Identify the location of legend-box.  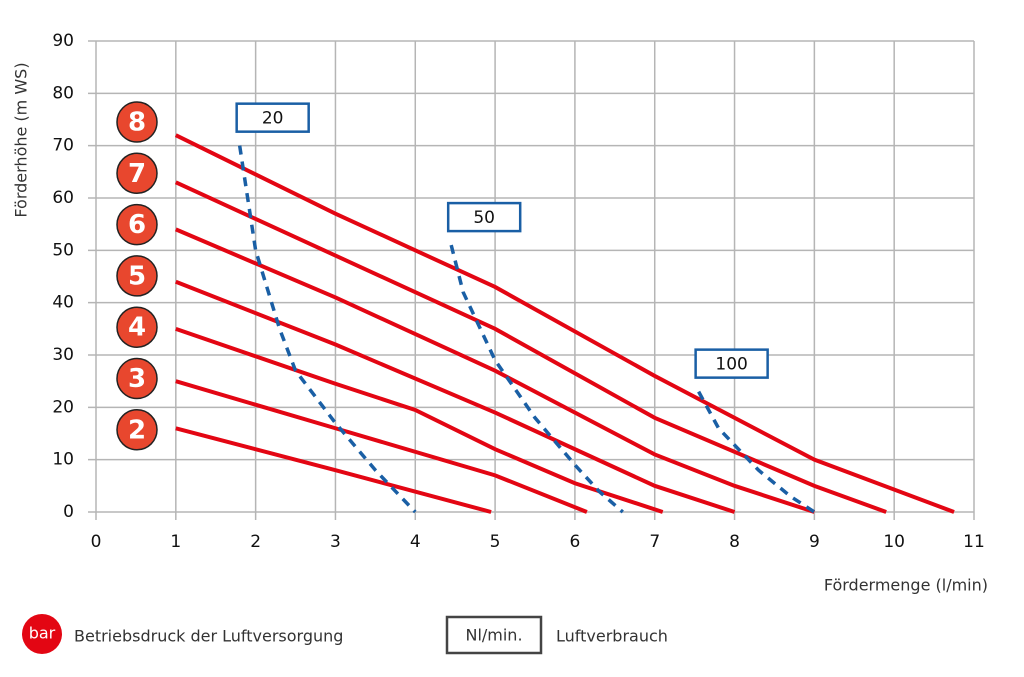
(494, 635).